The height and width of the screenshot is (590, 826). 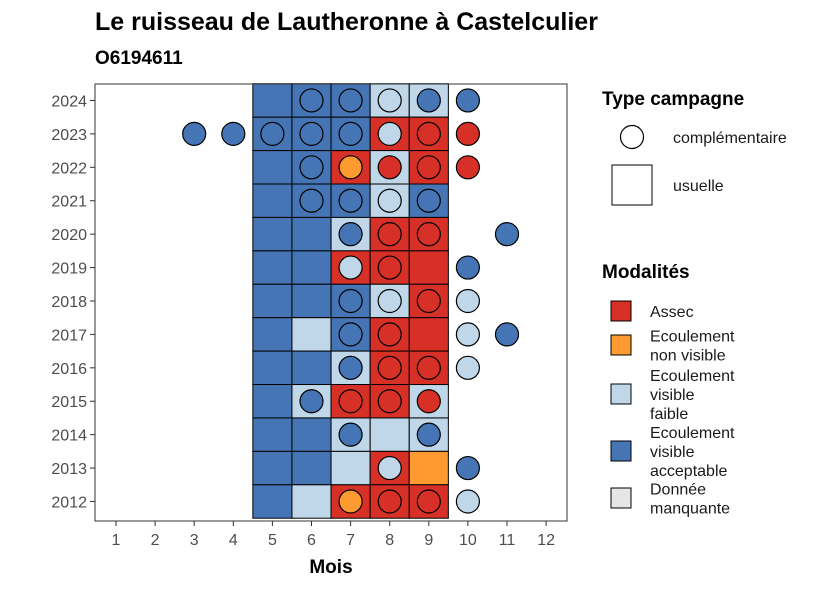 What do you see at coordinates (688, 471) in the screenshot?
I see `legend-acceptable-label: acceptable` at bounding box center [688, 471].